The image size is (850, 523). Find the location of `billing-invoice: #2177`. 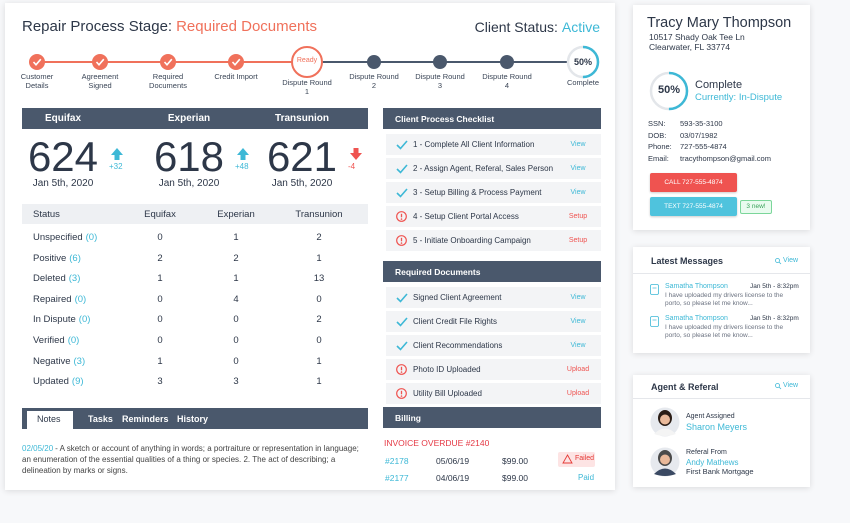

billing-invoice: #2177 is located at coordinates (397, 478).